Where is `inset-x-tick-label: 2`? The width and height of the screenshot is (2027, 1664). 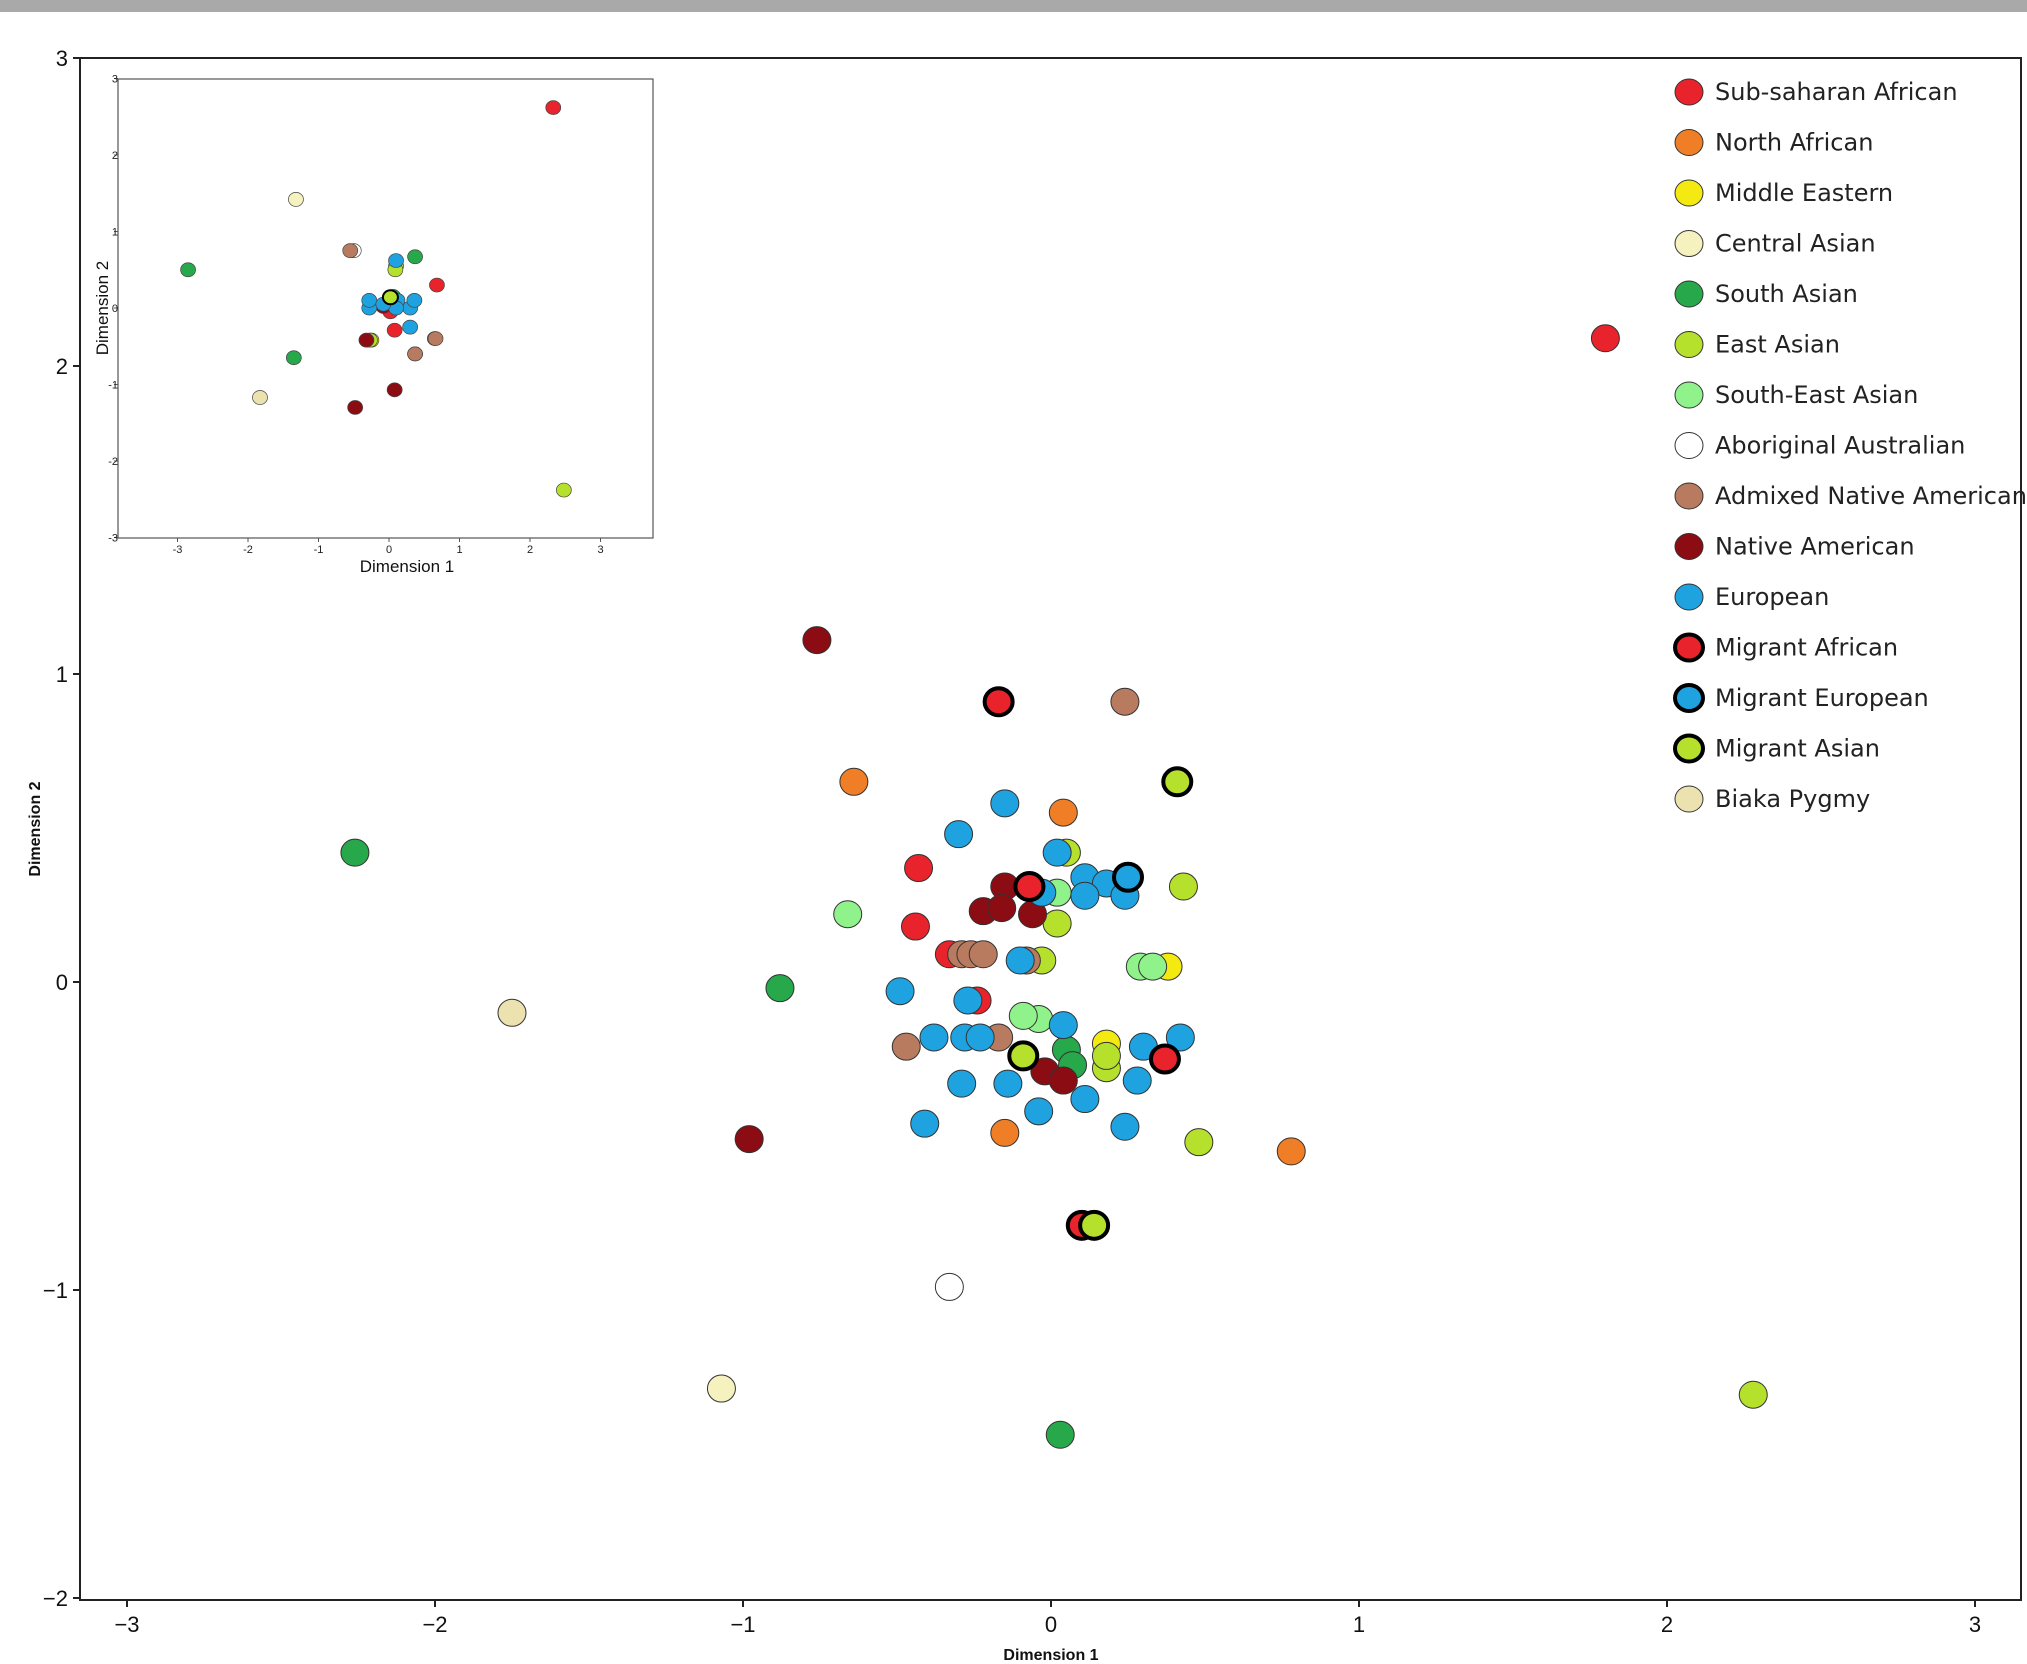 inset-x-tick-label: 2 is located at coordinates (530, 550).